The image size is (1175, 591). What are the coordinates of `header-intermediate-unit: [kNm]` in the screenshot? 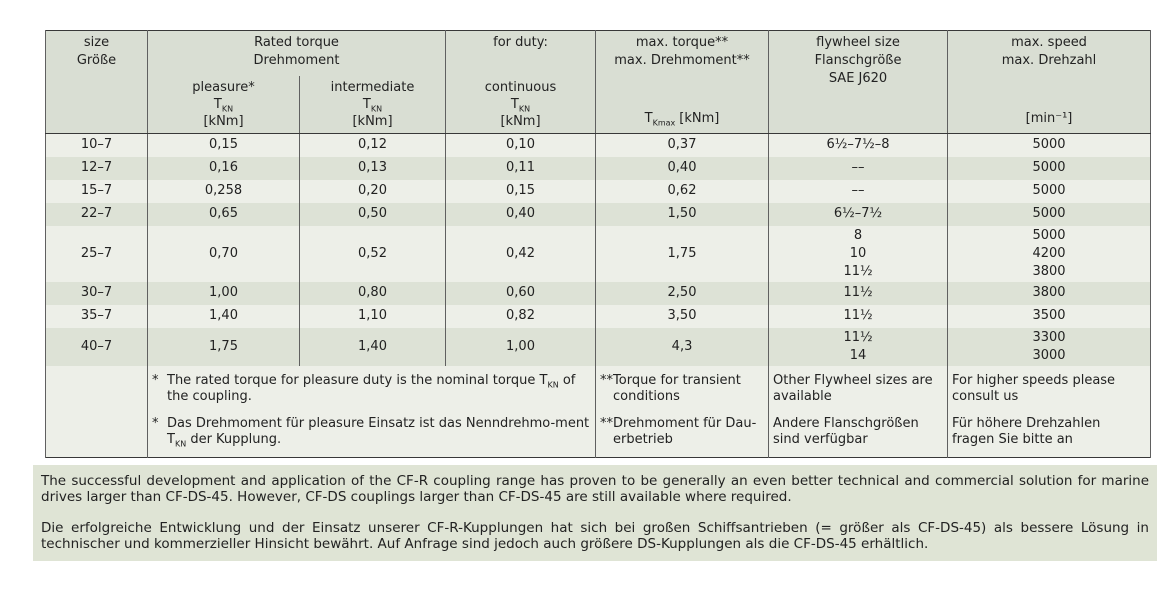 It's located at (372, 121).